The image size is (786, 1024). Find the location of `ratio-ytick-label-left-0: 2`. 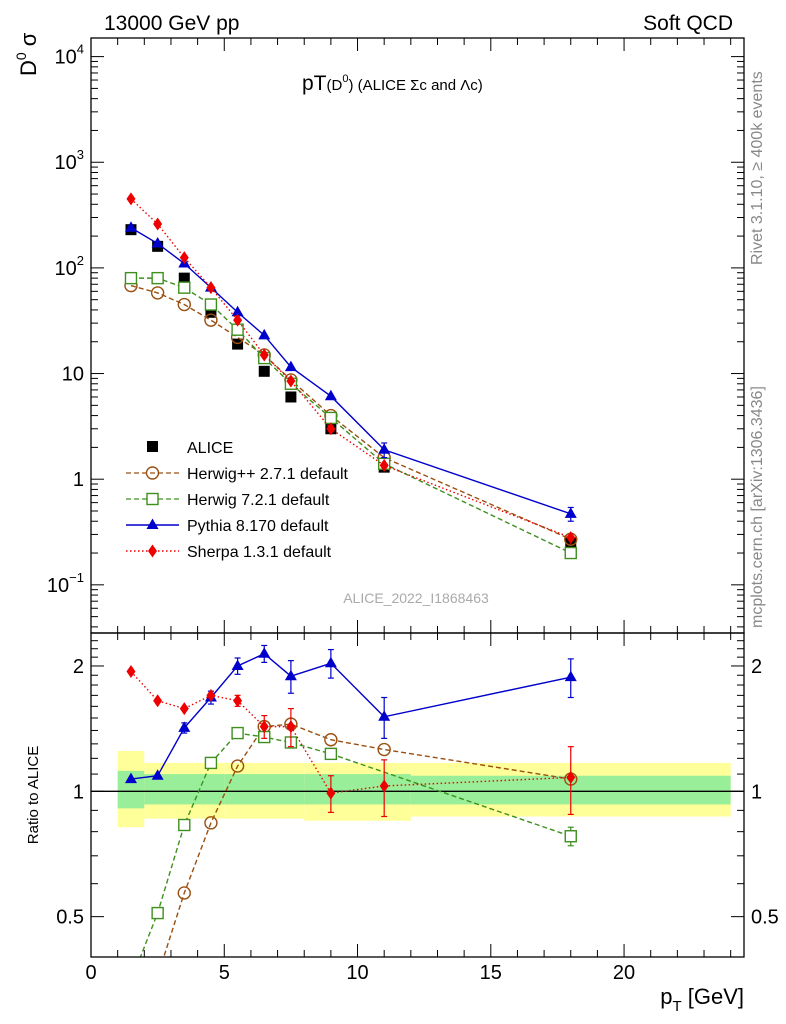

ratio-ytick-label-left-0: 2 is located at coordinates (78, 667).